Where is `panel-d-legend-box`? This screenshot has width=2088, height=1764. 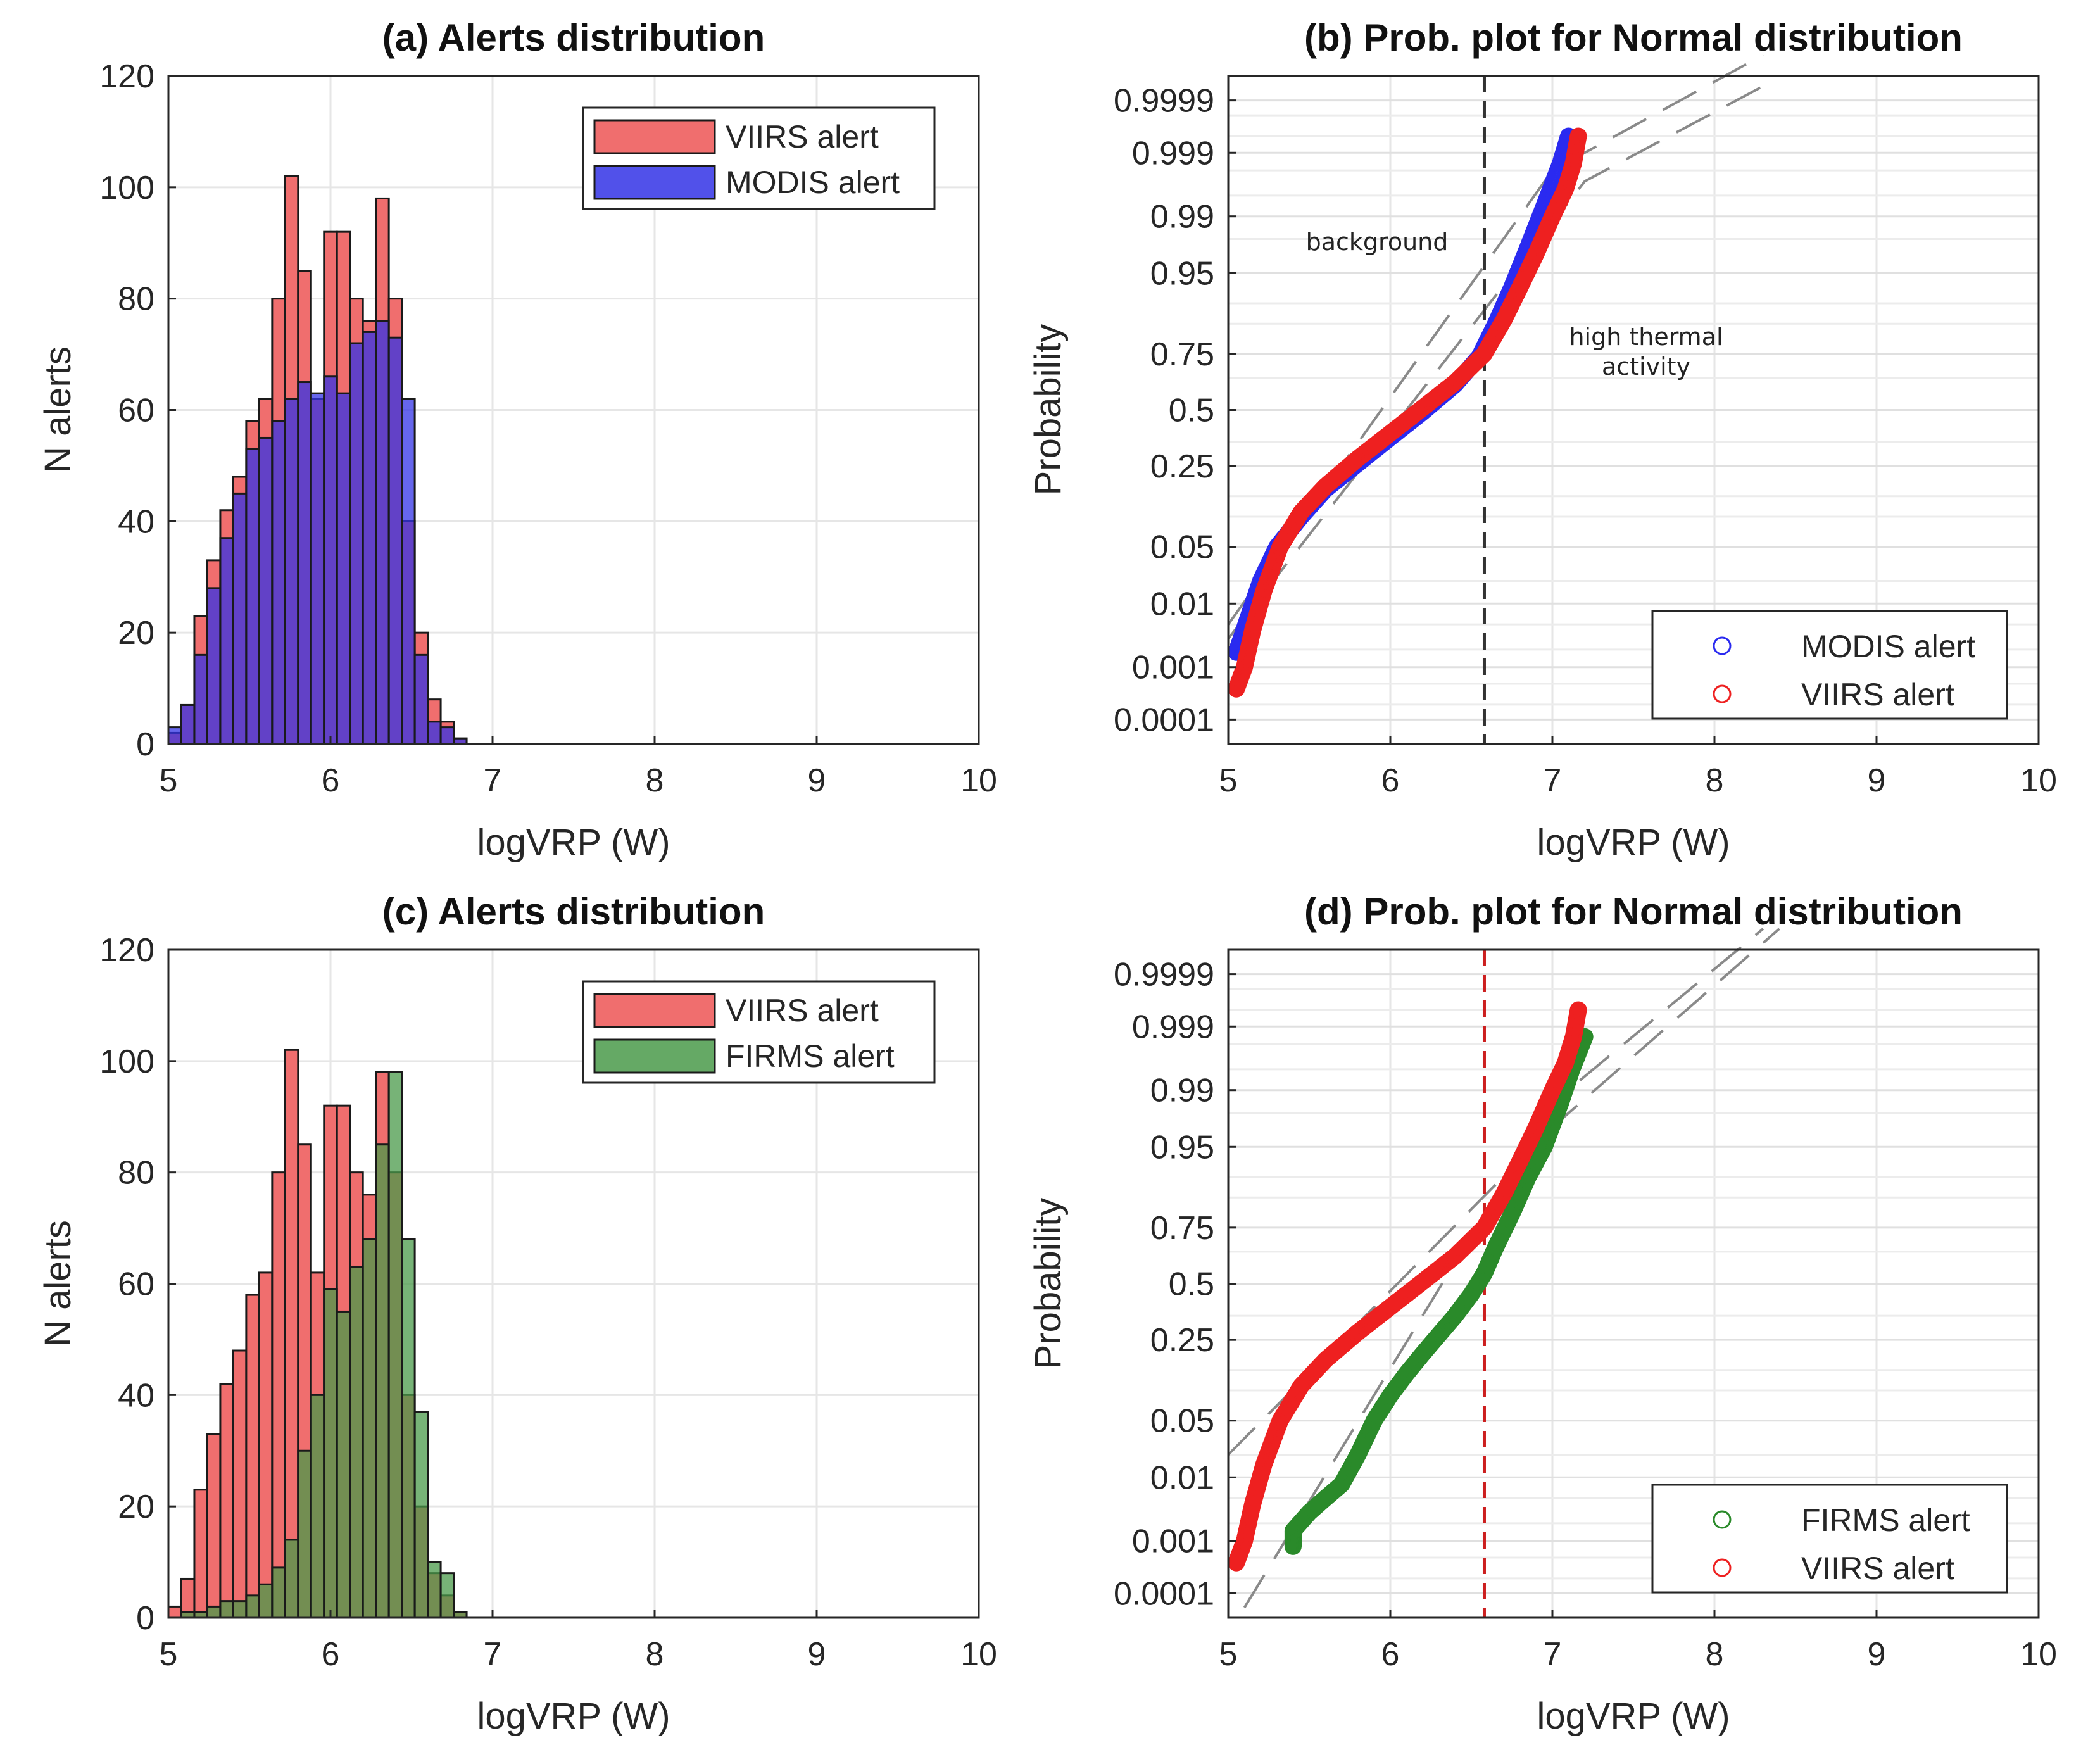
panel-d-legend-box is located at coordinates (1829, 1539).